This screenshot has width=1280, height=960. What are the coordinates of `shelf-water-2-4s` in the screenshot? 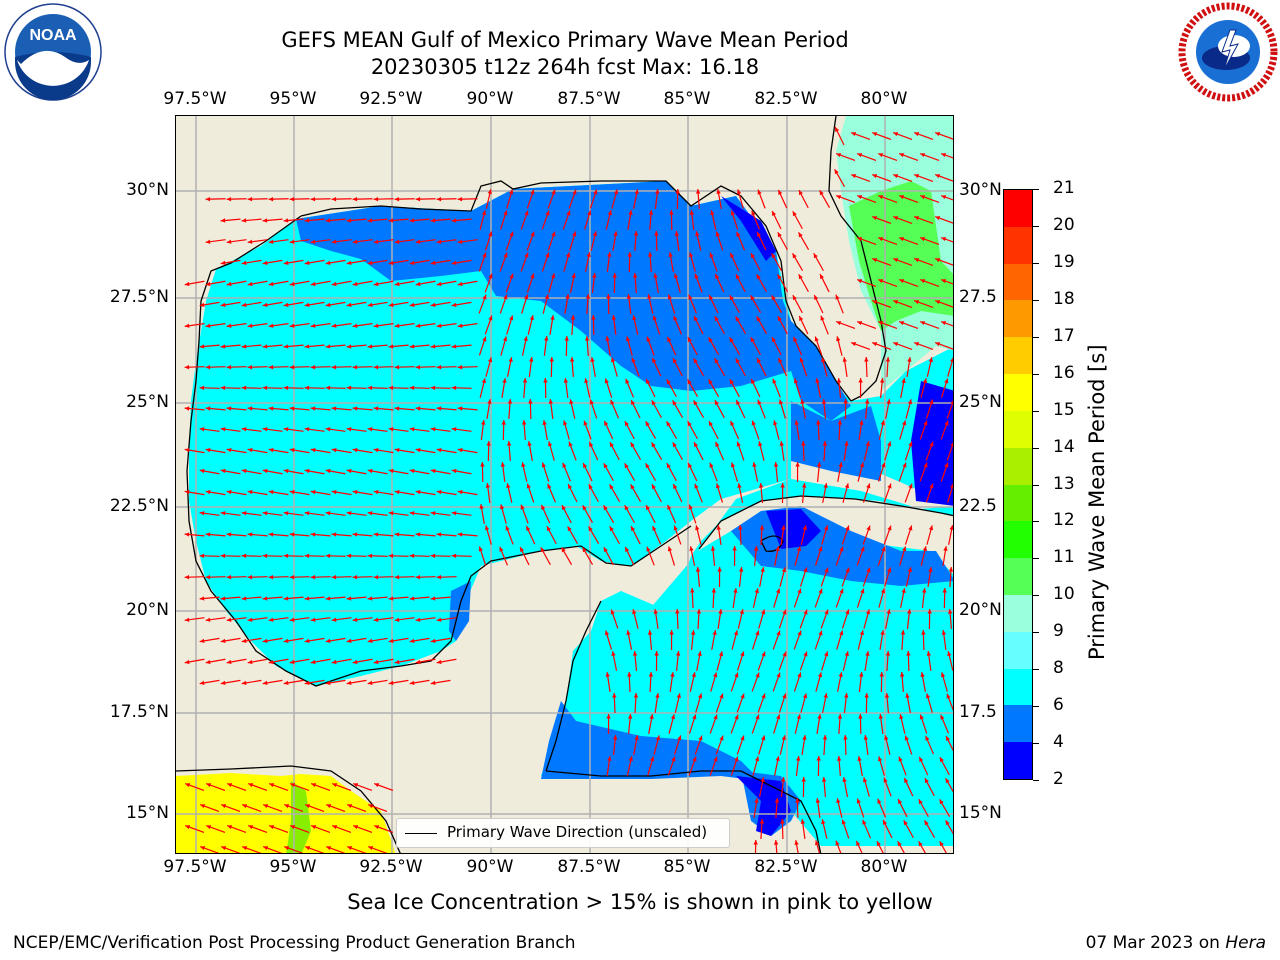 It's located at (793, 529).